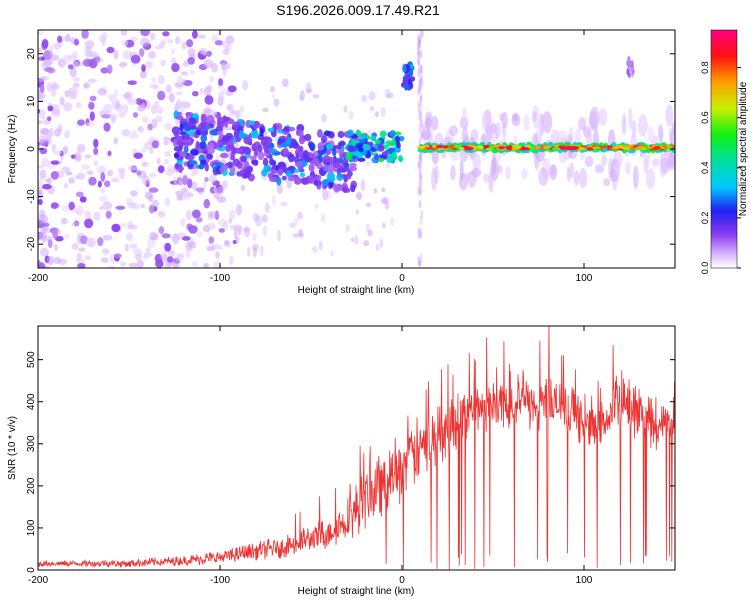  Describe the element at coordinates (31, 359) in the screenshot. I see `y-tick-label: 500` at that location.